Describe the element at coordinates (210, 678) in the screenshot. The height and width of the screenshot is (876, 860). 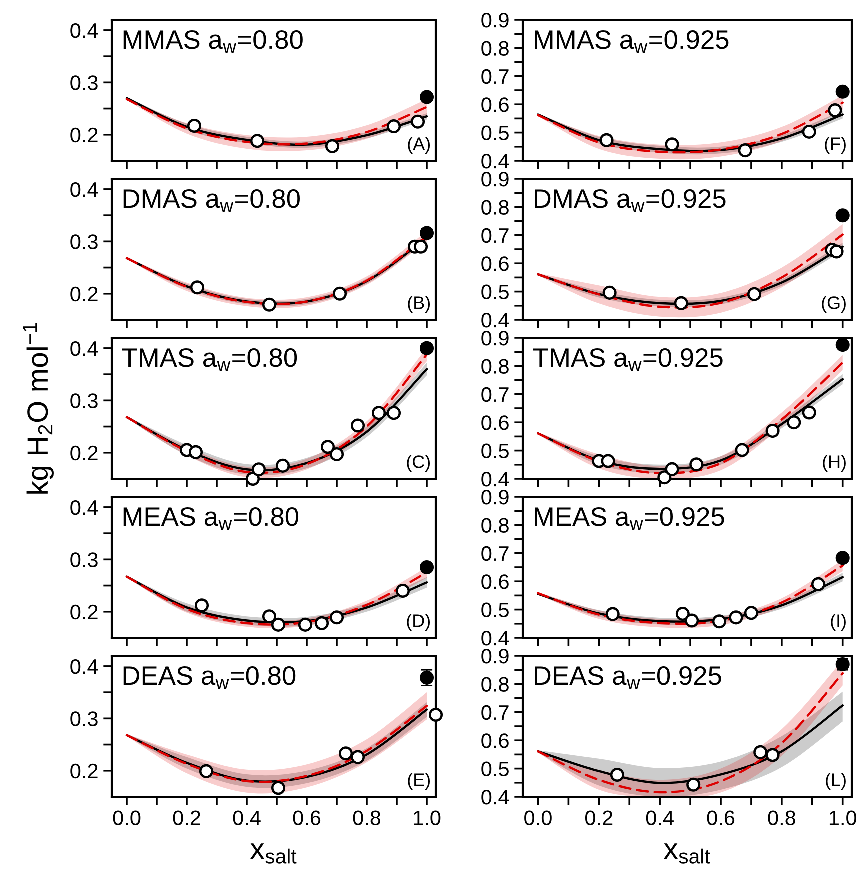
I see `chart-title: DEAS a$_{w}$=0.80` at that location.